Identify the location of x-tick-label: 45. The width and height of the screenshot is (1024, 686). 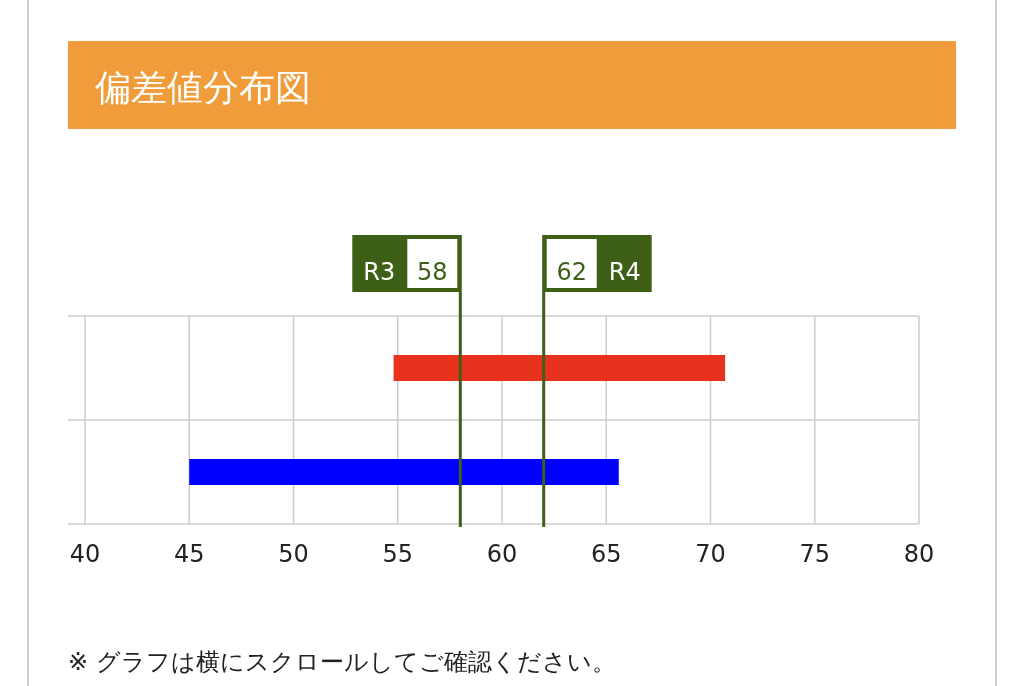
(189, 554).